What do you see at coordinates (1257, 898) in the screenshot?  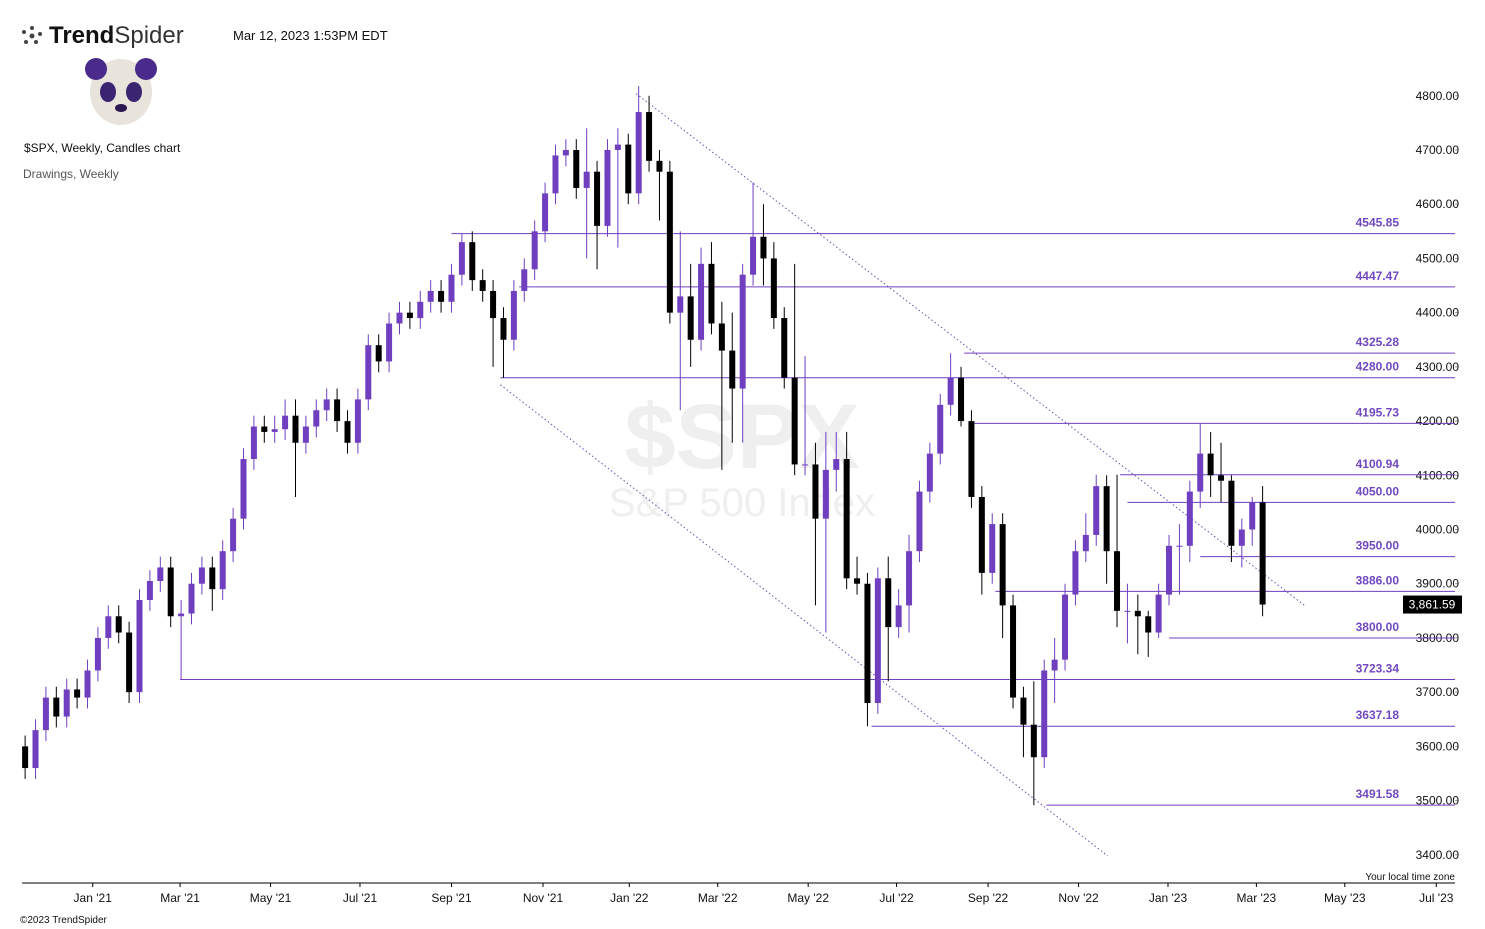 I see `x-tick-label: Mar '23` at bounding box center [1257, 898].